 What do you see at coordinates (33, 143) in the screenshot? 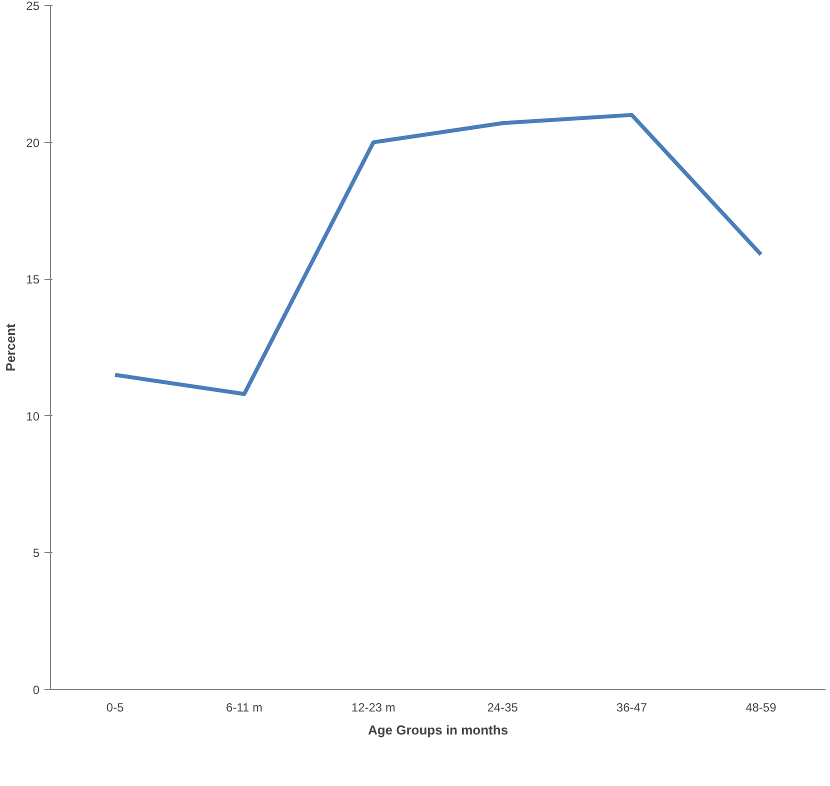
I see `y-tick-label: 20` at bounding box center [33, 143].